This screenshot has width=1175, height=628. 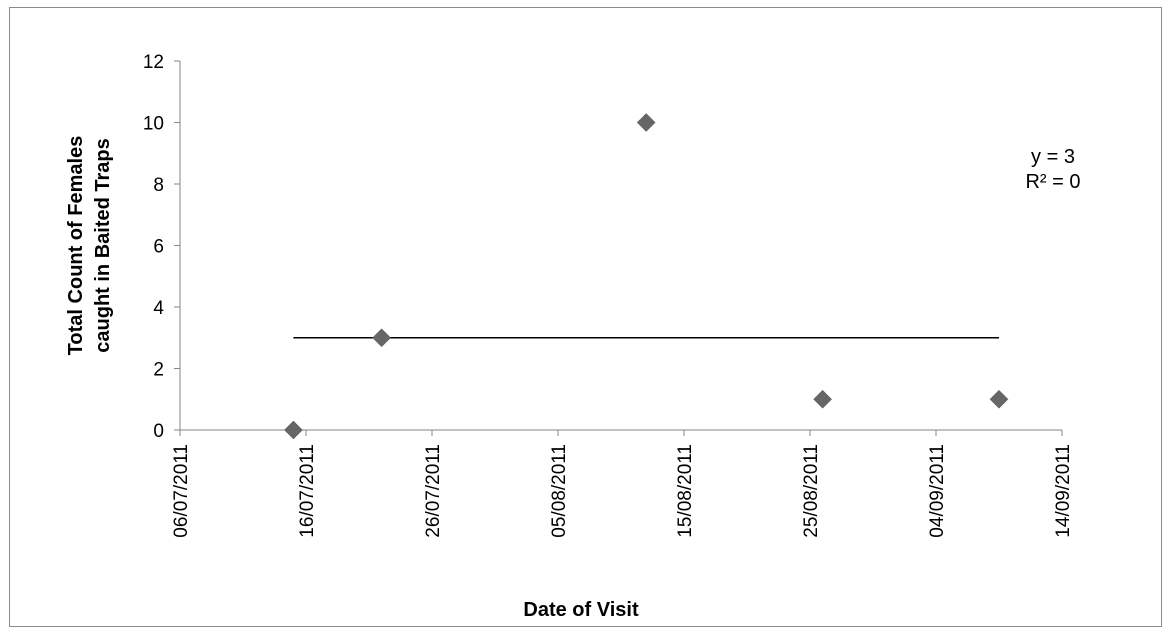 I want to click on trendline-r-squared-text: R² = 0, so click(x=1052, y=182).